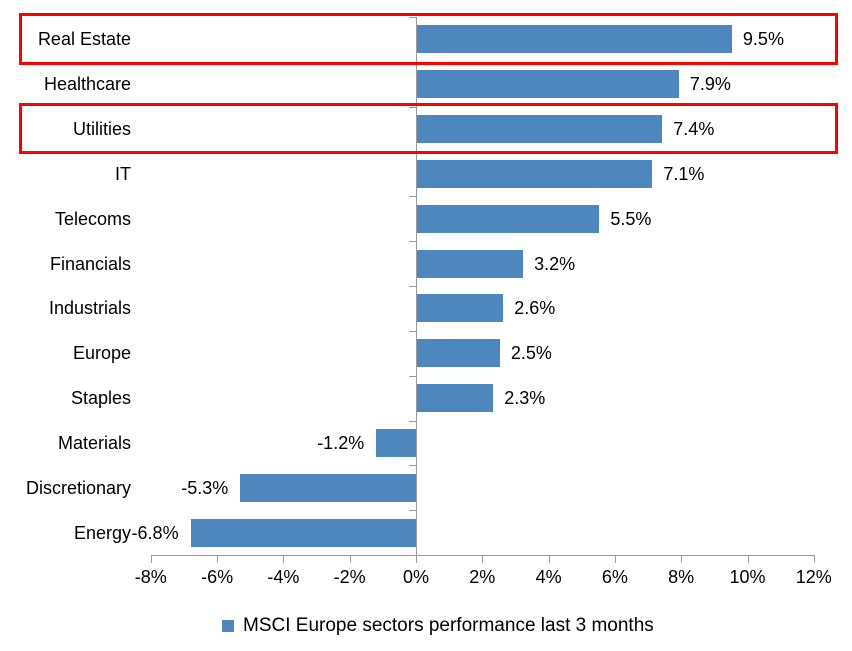 The height and width of the screenshot is (651, 852). Describe the element at coordinates (84, 39) in the screenshot. I see `category-label: Real Estate` at that location.